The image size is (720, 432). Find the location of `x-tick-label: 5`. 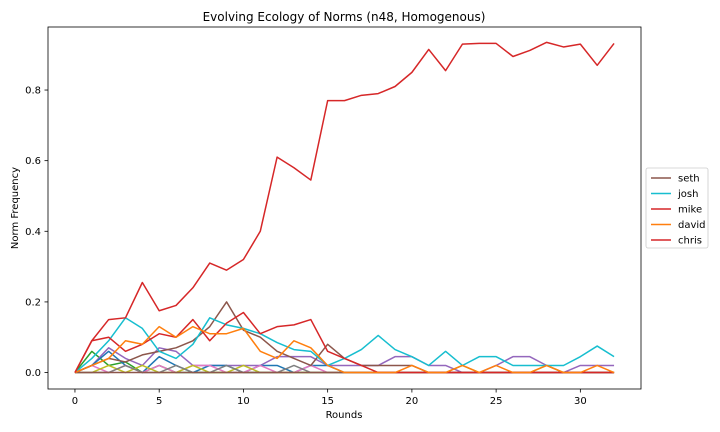

x-tick-label: 5 is located at coordinates (159, 401).